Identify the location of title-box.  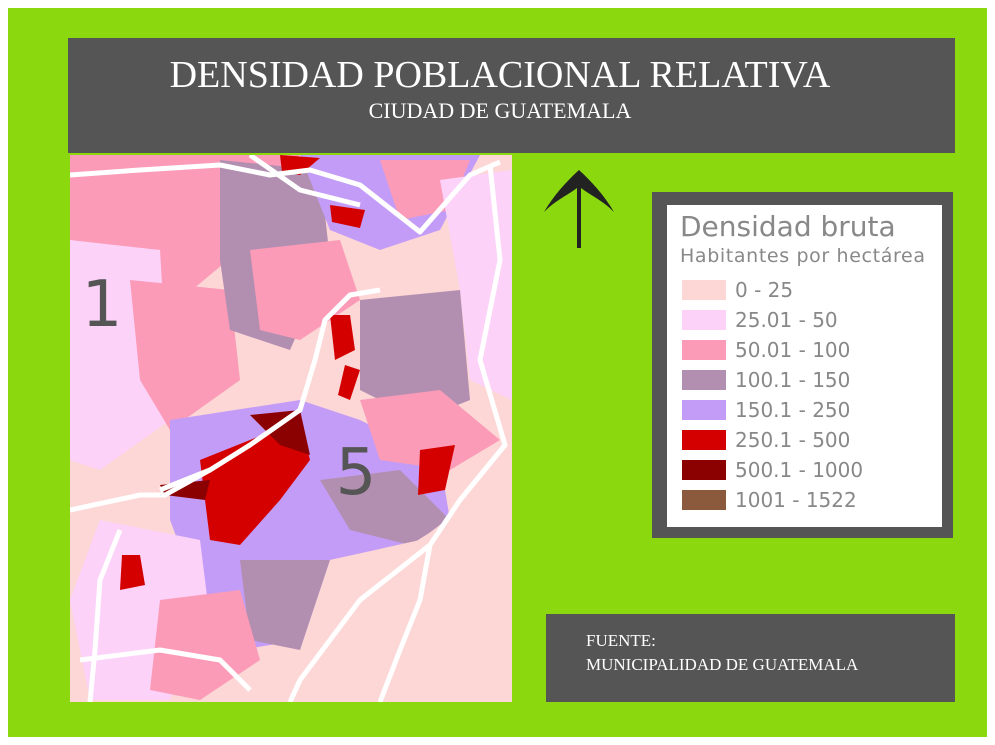
(511, 95).